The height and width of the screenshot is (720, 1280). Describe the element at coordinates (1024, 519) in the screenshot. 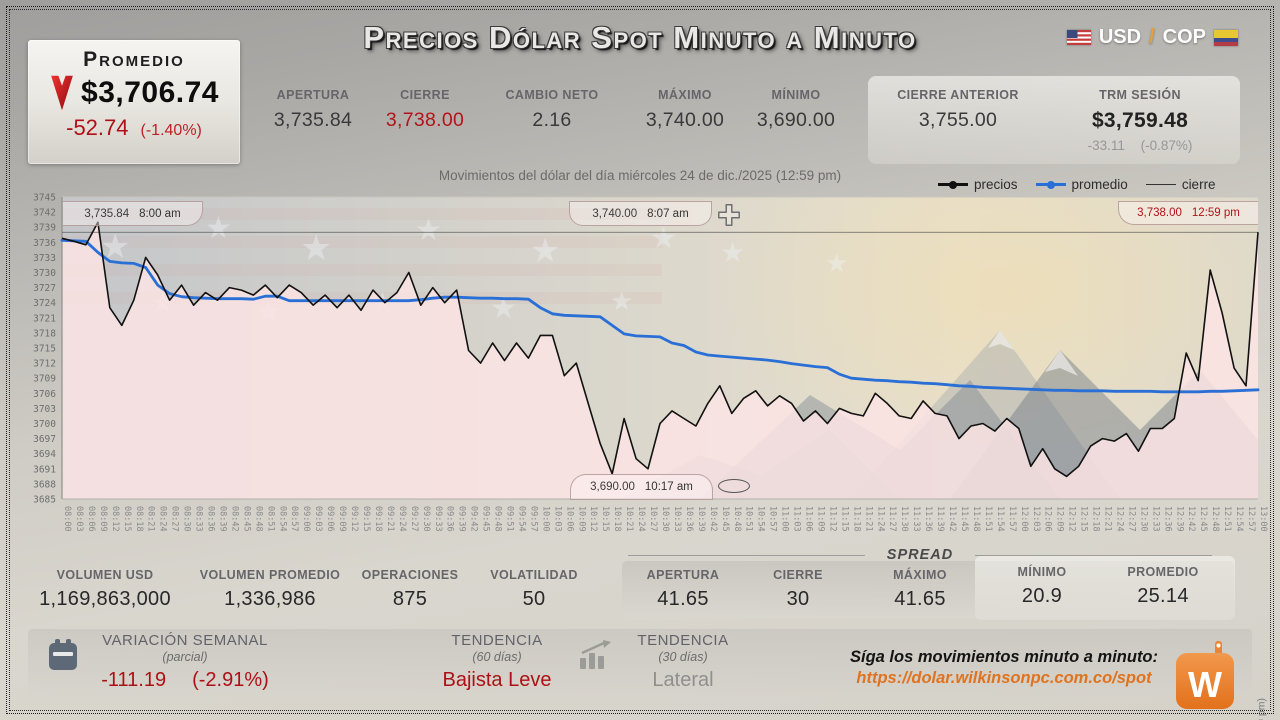

I see `svg-text: 12:00` at that location.